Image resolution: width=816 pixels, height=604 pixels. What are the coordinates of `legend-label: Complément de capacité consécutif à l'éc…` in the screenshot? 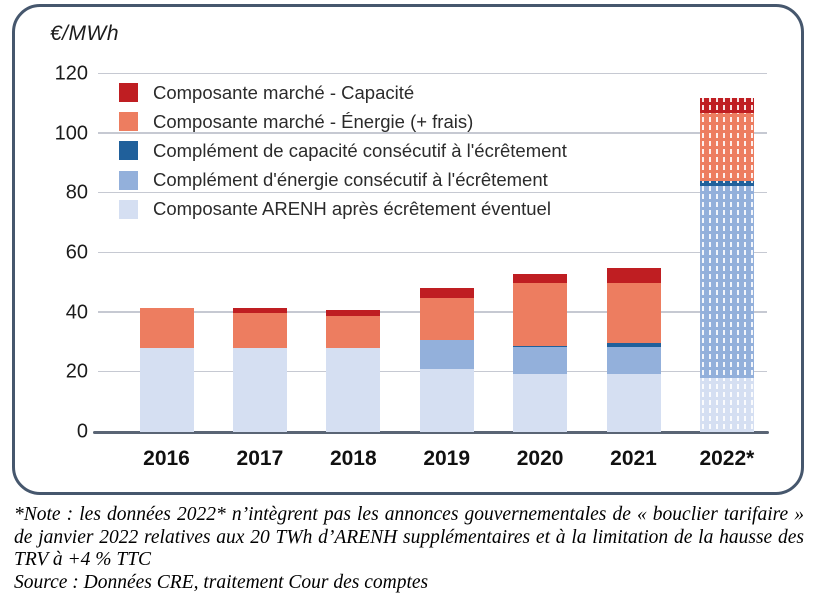 It's located at (360, 150).